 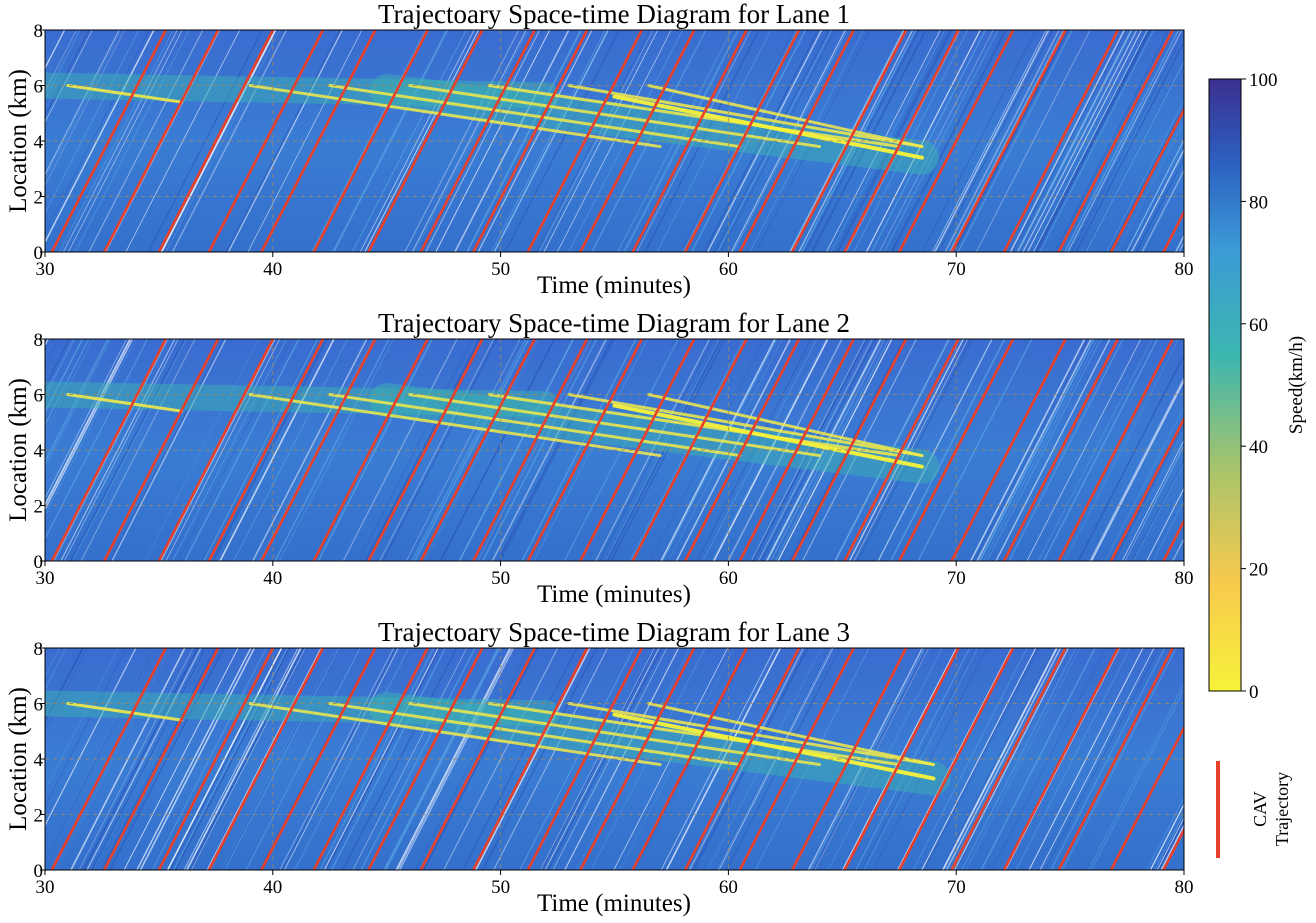 I want to click on x-tick-label: 30, so click(x=45, y=269).